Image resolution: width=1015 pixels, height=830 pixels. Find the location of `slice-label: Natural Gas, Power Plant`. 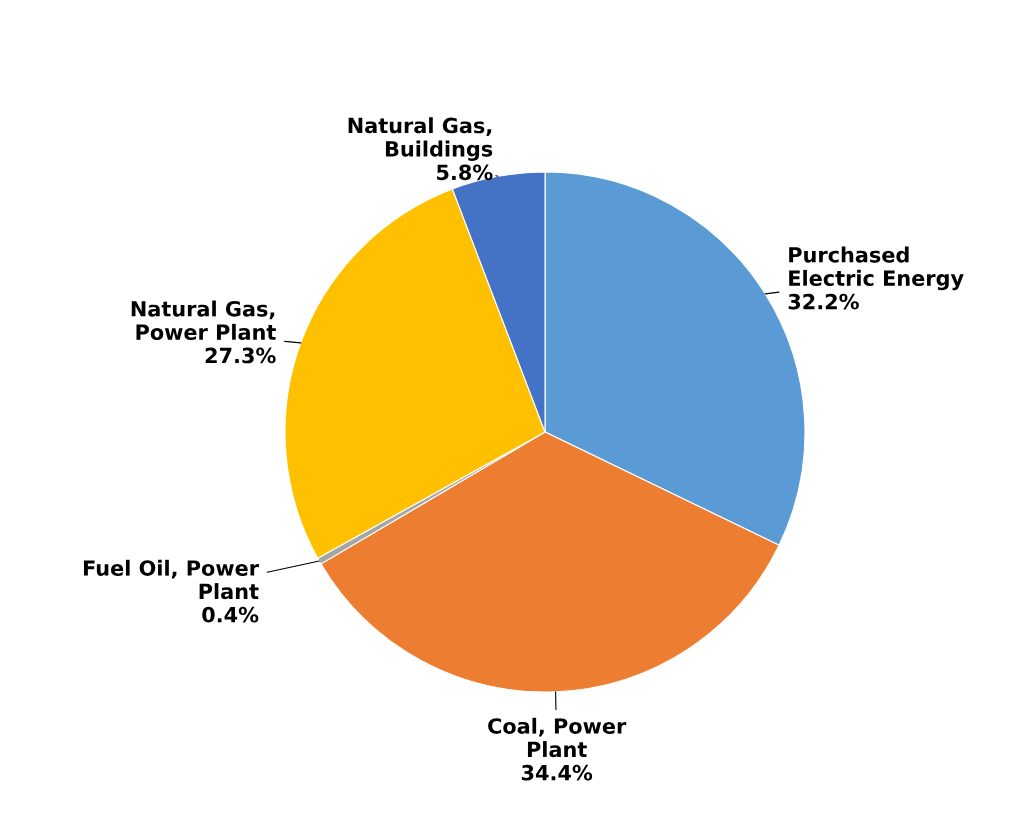

slice-label: Natural Gas, Power Plant is located at coordinates (203, 320).